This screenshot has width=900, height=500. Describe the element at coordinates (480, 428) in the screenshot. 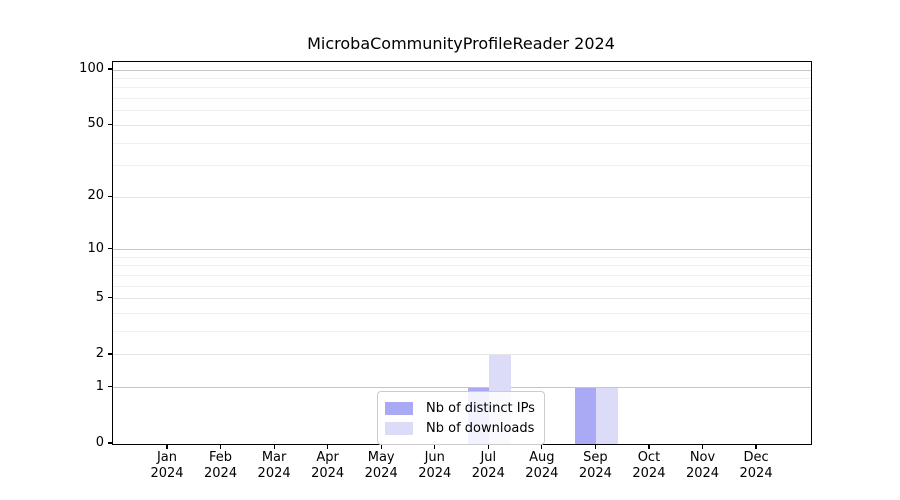

I see `legend-label-downloads: Nb of downloads` at that location.